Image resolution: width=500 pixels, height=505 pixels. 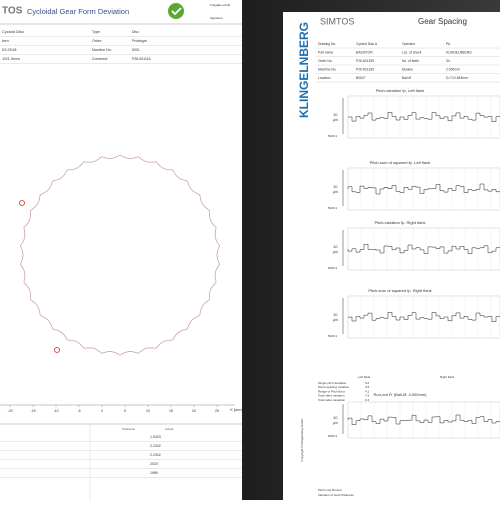 I want to click on signature: Signature, so click(x=216, y=18).